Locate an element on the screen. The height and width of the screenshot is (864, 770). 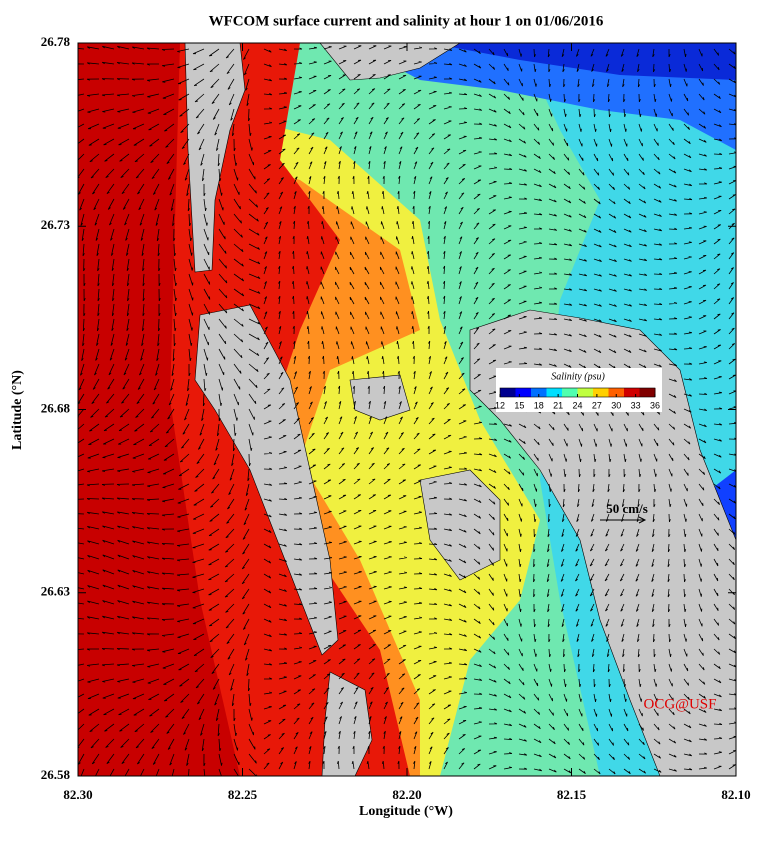
y-axis-label: Latitude (°N) is located at coordinates (17, 410).